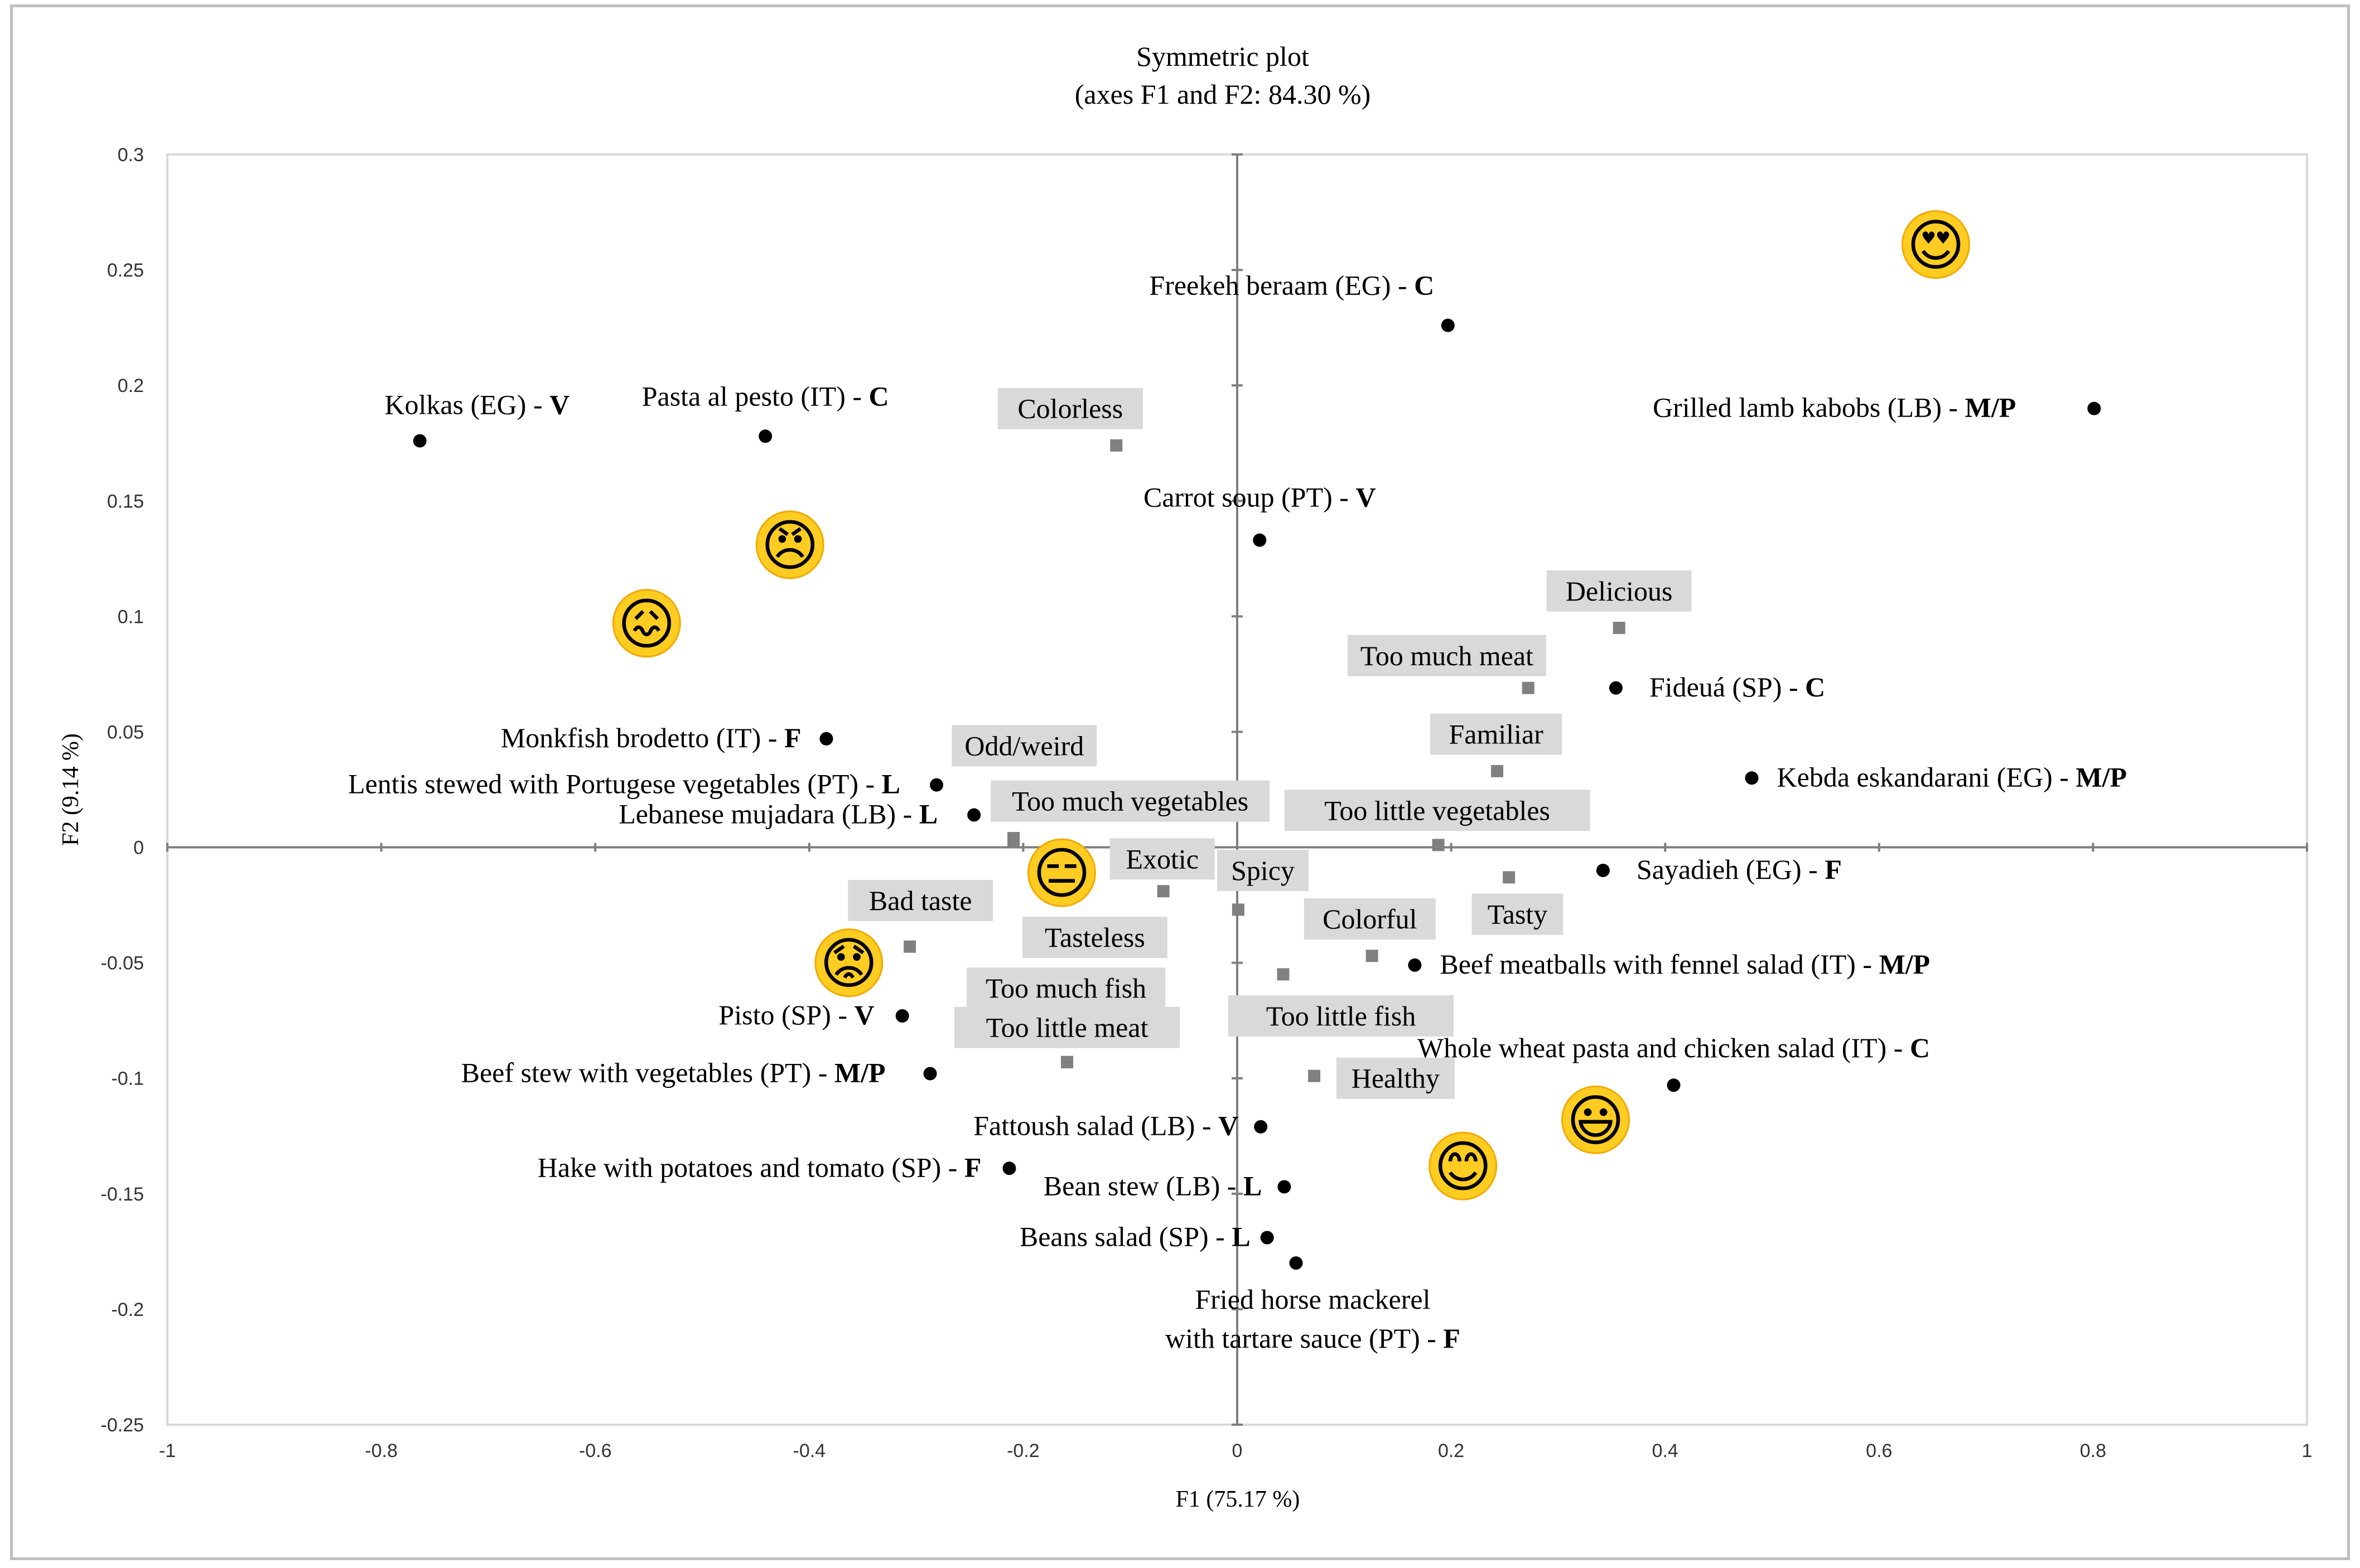 This screenshot has width=2360, height=1568. Describe the element at coordinates (1448, 325) in the screenshot. I see `point-freekeh-beraam-eg` at that location.